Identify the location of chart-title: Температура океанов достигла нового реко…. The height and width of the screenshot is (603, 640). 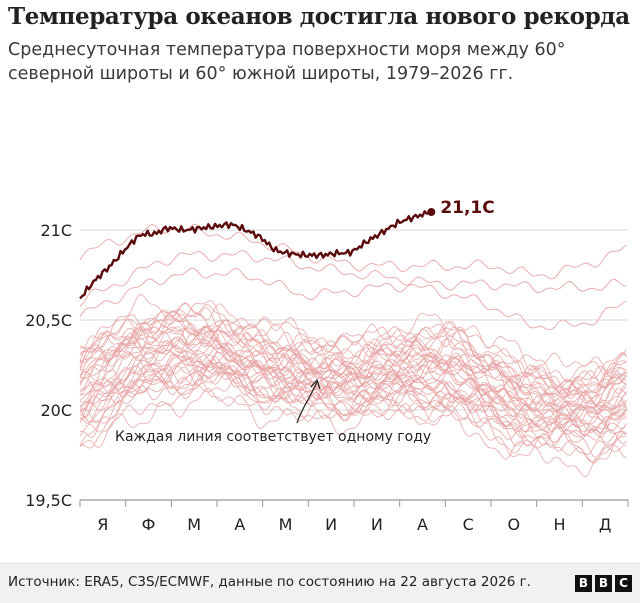
(319, 16).